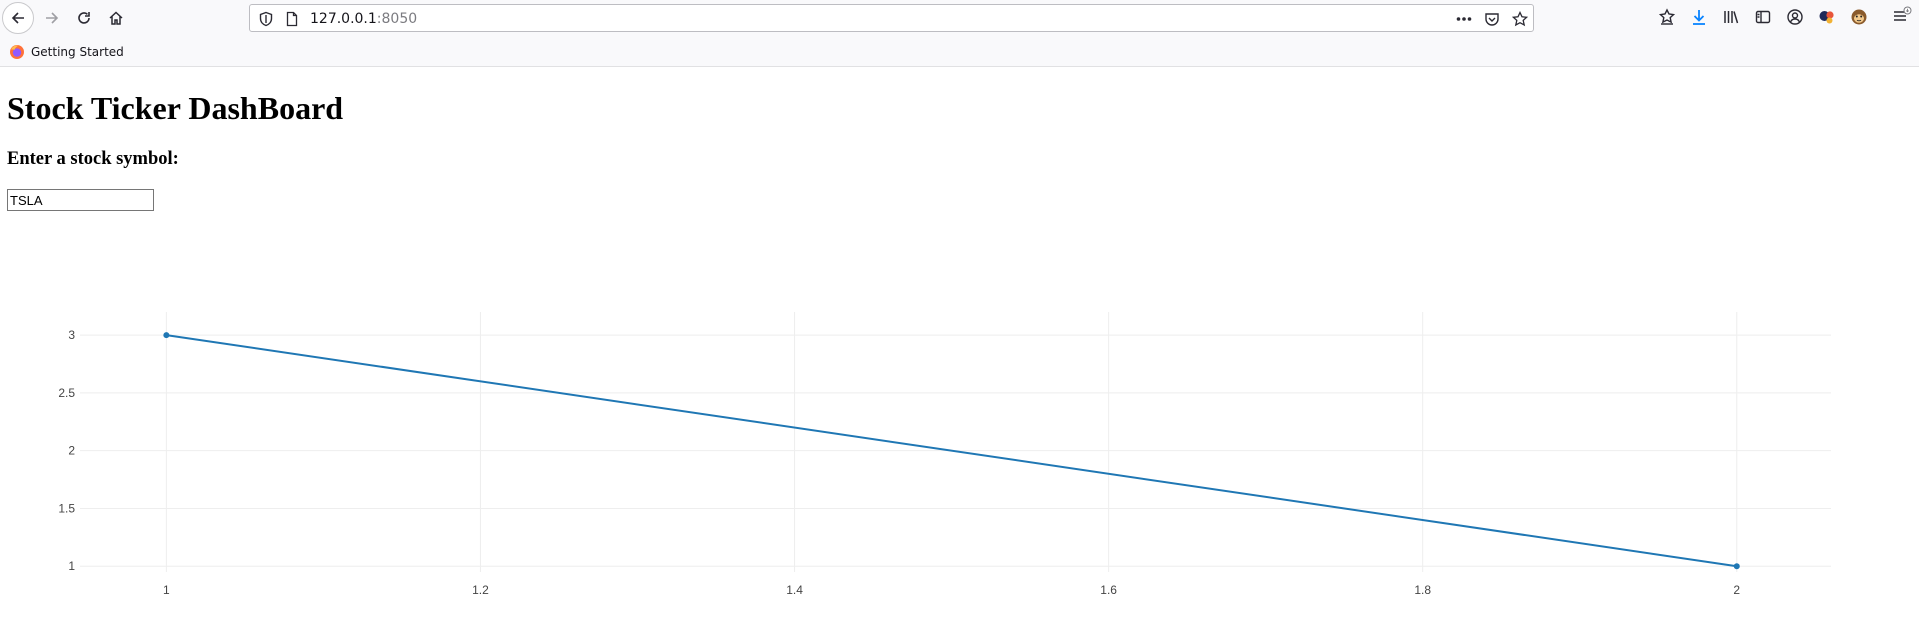 Image resolution: width=1919 pixels, height=619 pixels. What do you see at coordinates (1827, 17) in the screenshot?
I see `extension-icon` at bounding box center [1827, 17].